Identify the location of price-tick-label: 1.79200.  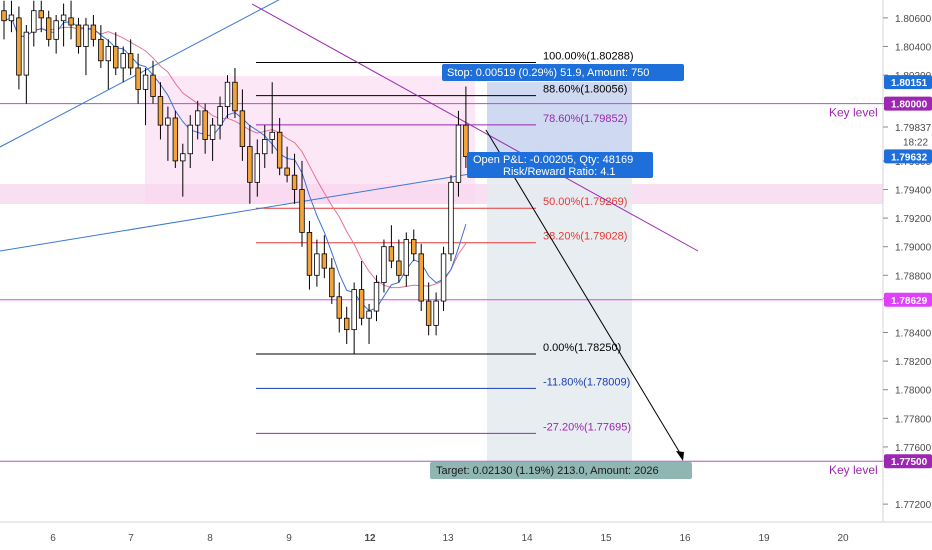
(913, 219).